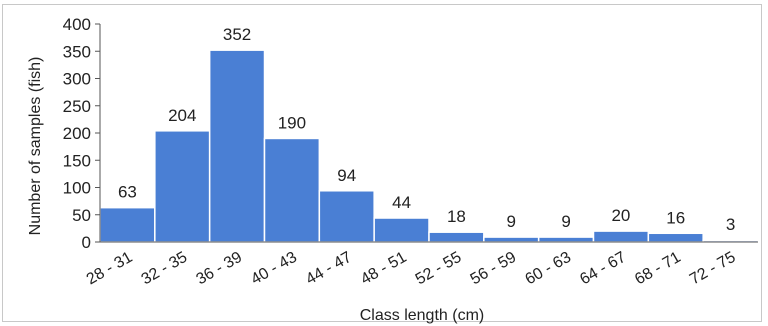 The image size is (768, 326). Describe the element at coordinates (77, 106) in the screenshot. I see `y-tick-label-5: 250` at that location.